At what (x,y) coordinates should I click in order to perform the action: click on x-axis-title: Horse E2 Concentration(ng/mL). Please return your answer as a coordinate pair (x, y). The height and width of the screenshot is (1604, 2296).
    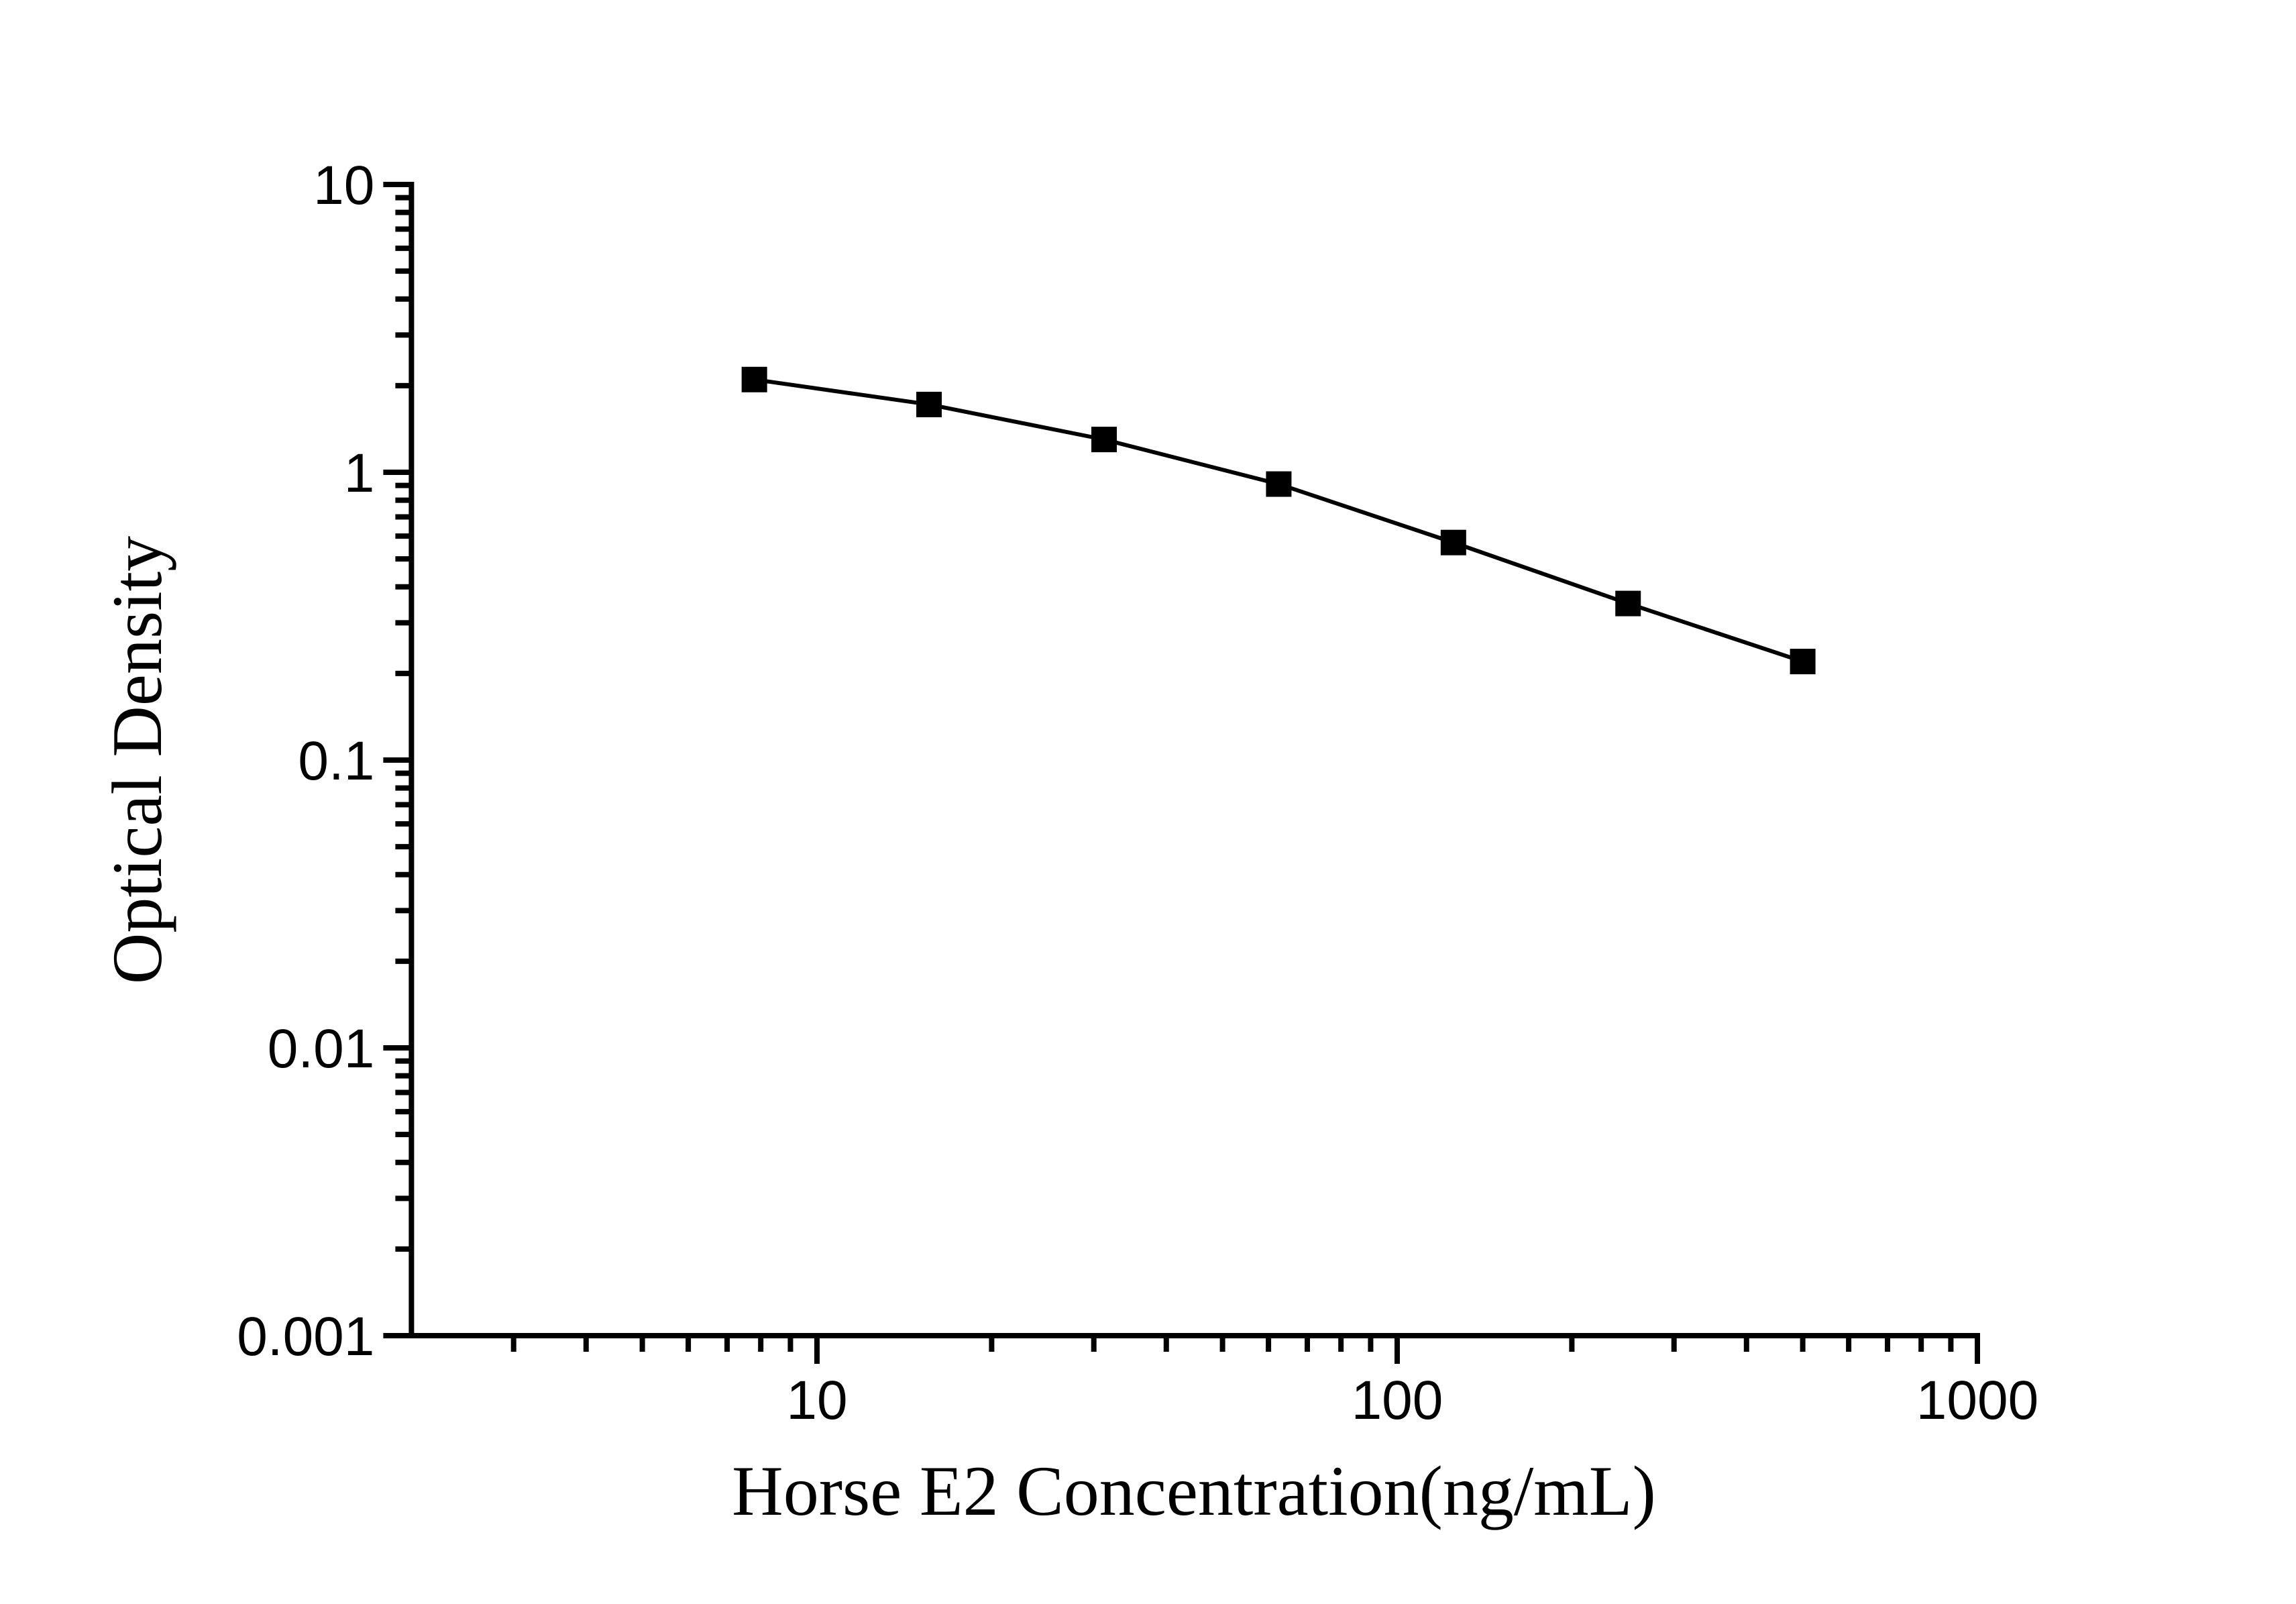
    Looking at the image, I should click on (1194, 1491).